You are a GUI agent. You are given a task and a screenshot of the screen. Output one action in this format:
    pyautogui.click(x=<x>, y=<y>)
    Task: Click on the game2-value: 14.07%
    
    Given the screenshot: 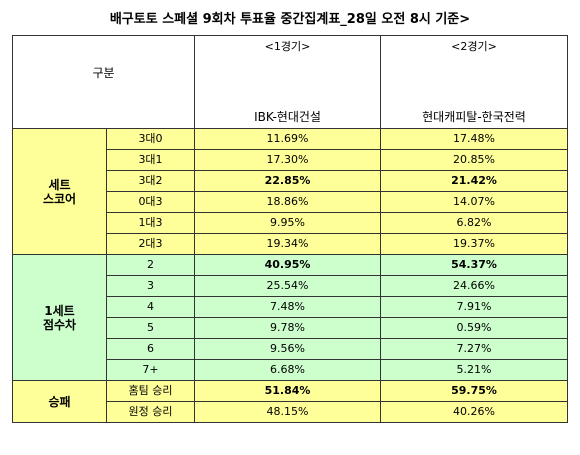 What is the action you would take?
    pyautogui.click(x=474, y=202)
    